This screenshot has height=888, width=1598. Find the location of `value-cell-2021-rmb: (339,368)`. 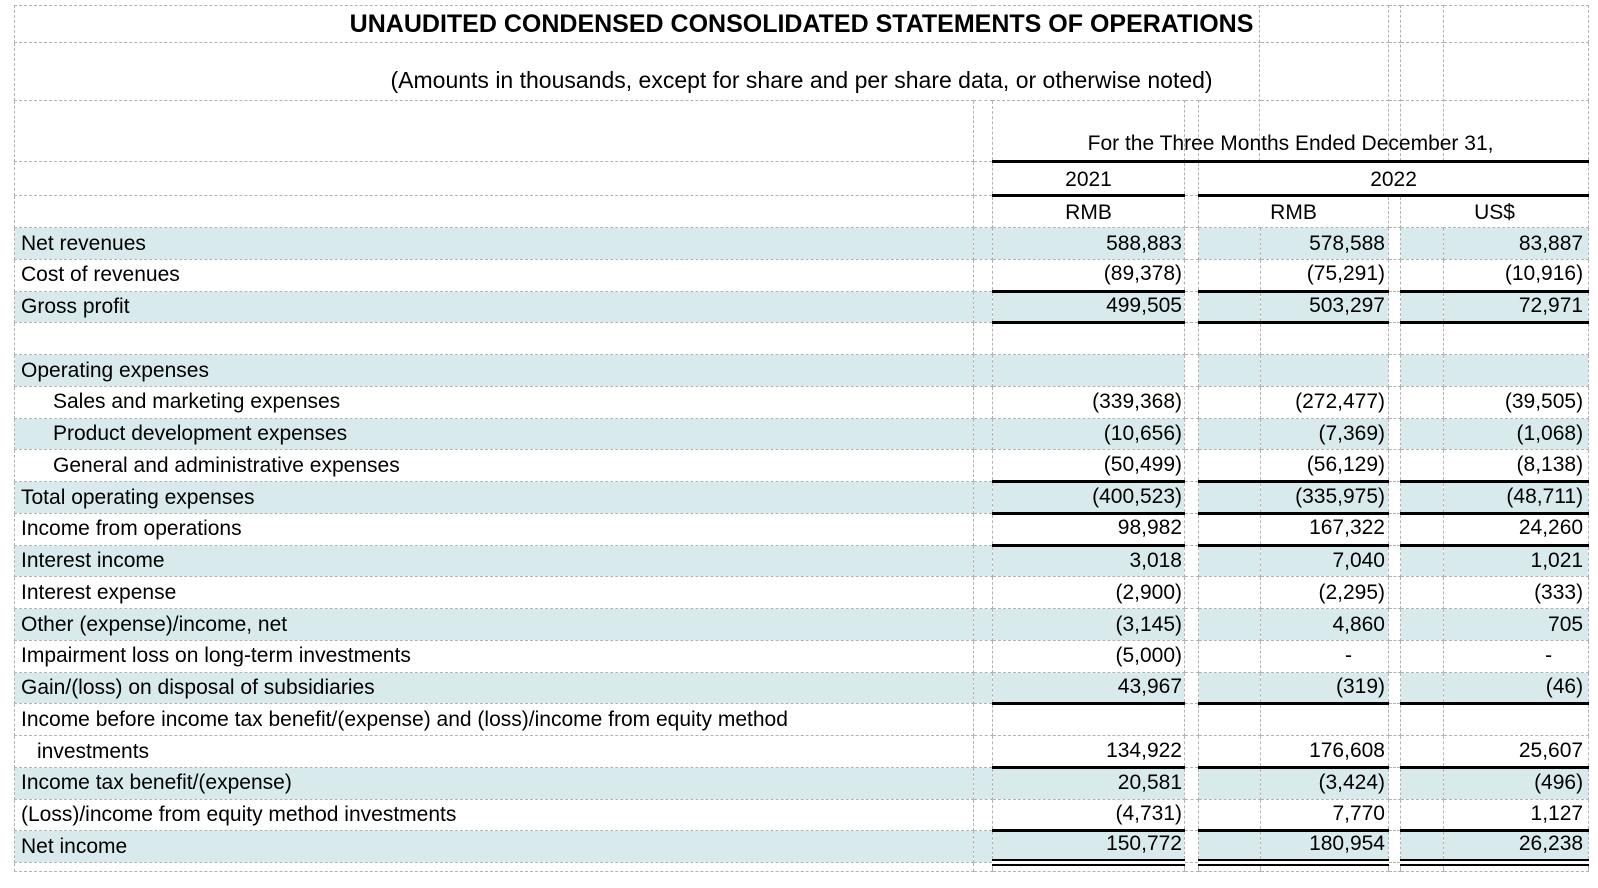

value-cell-2021-rmb: (339,368) is located at coordinates (1088, 402).